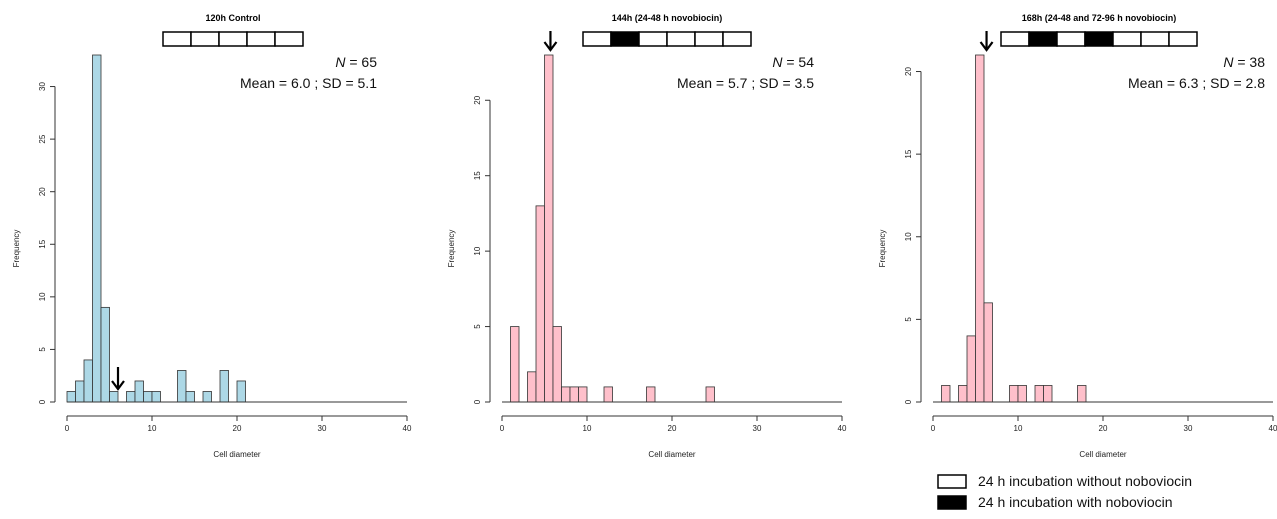 This screenshot has width=1277, height=519. What do you see at coordinates (361, 62) in the screenshot?
I see `n-value: = 65` at bounding box center [361, 62].